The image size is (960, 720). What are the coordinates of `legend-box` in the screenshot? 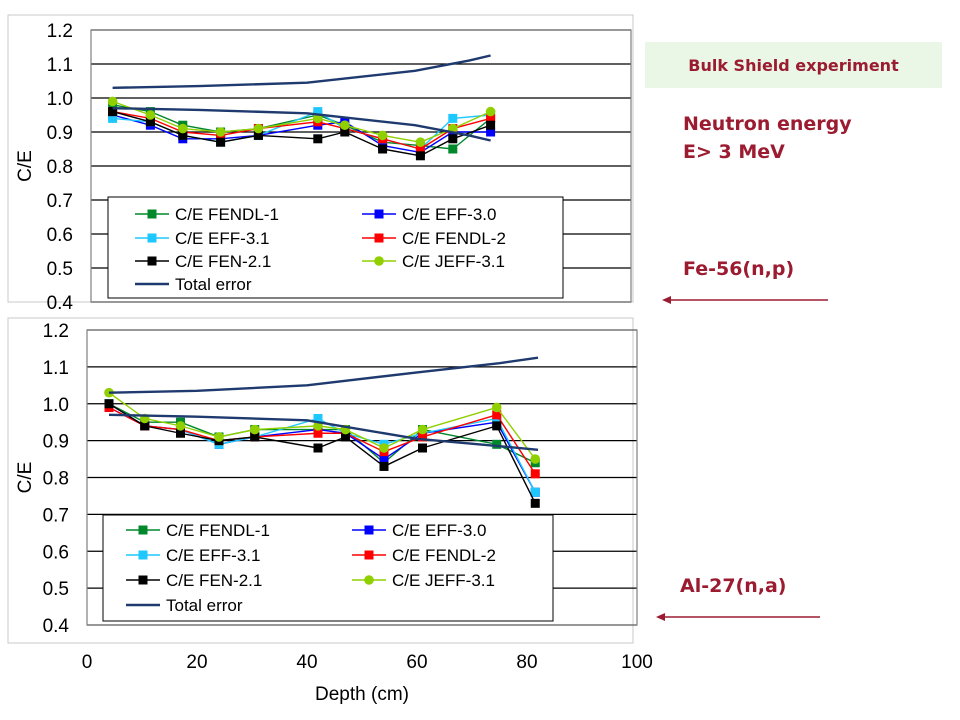 It's located at (335, 247).